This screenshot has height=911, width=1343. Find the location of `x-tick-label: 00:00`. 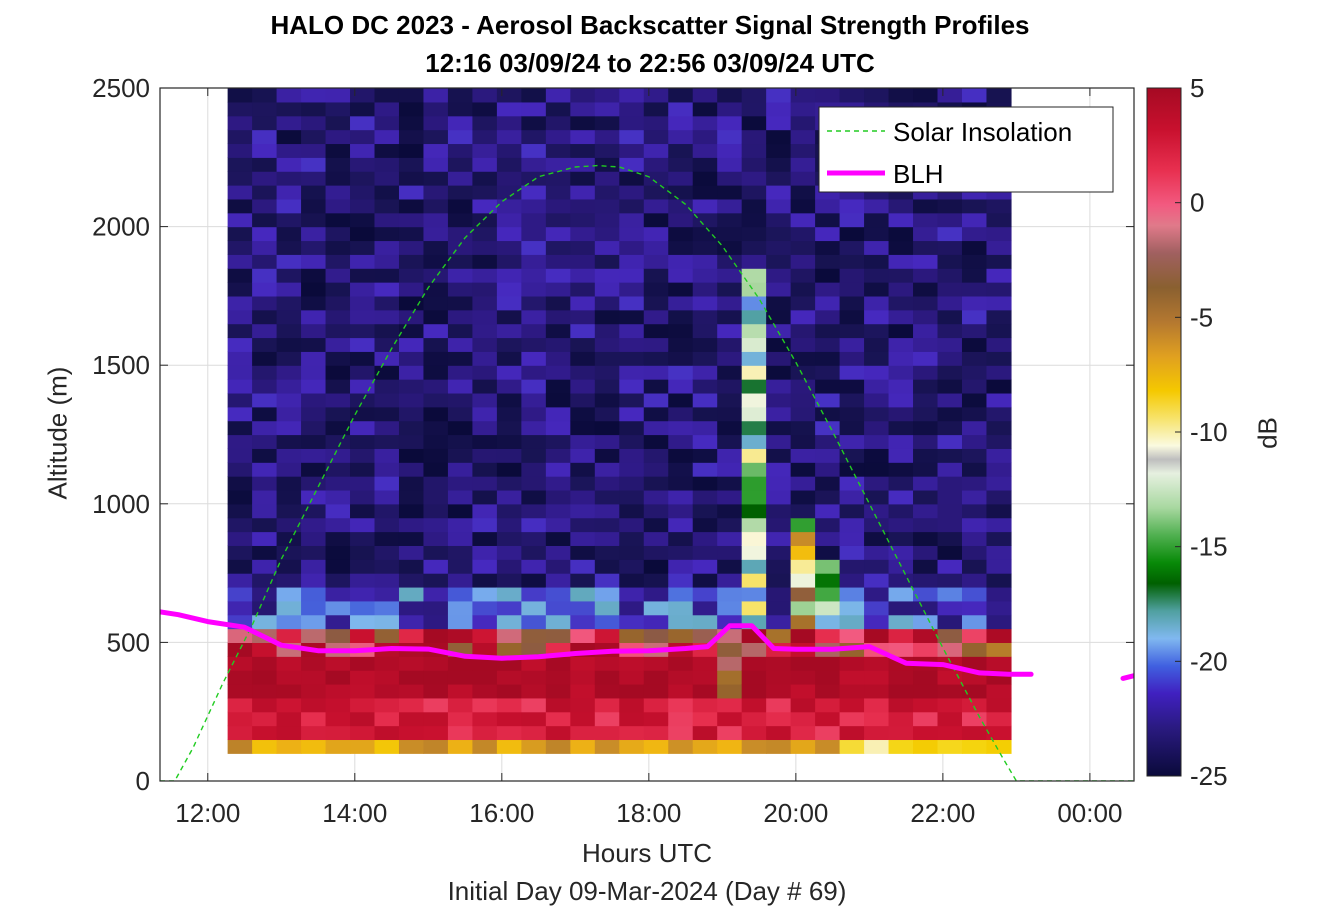

x-tick-label: 00:00 is located at coordinates (1089, 813).